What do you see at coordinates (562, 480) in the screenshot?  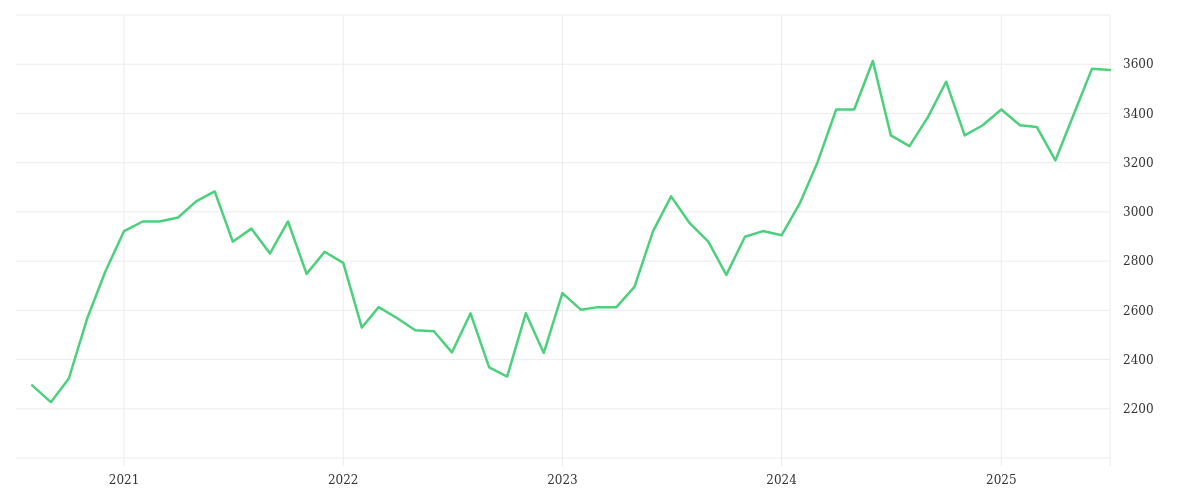 I see `x-tick-label: 2023` at bounding box center [562, 480].